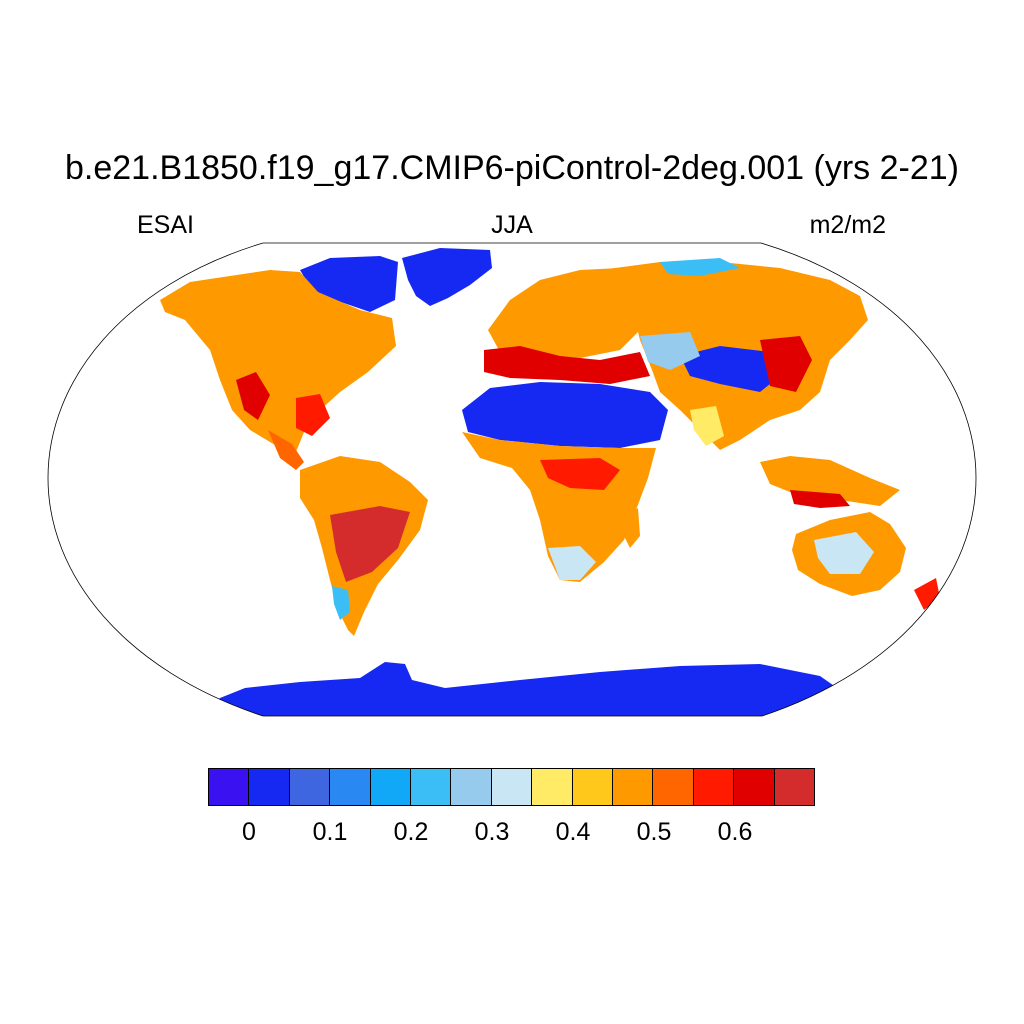 Image resolution: width=1024 pixels, height=1024 pixels. Describe the element at coordinates (632, 528) in the screenshot. I see `region-madagascar` at that location.